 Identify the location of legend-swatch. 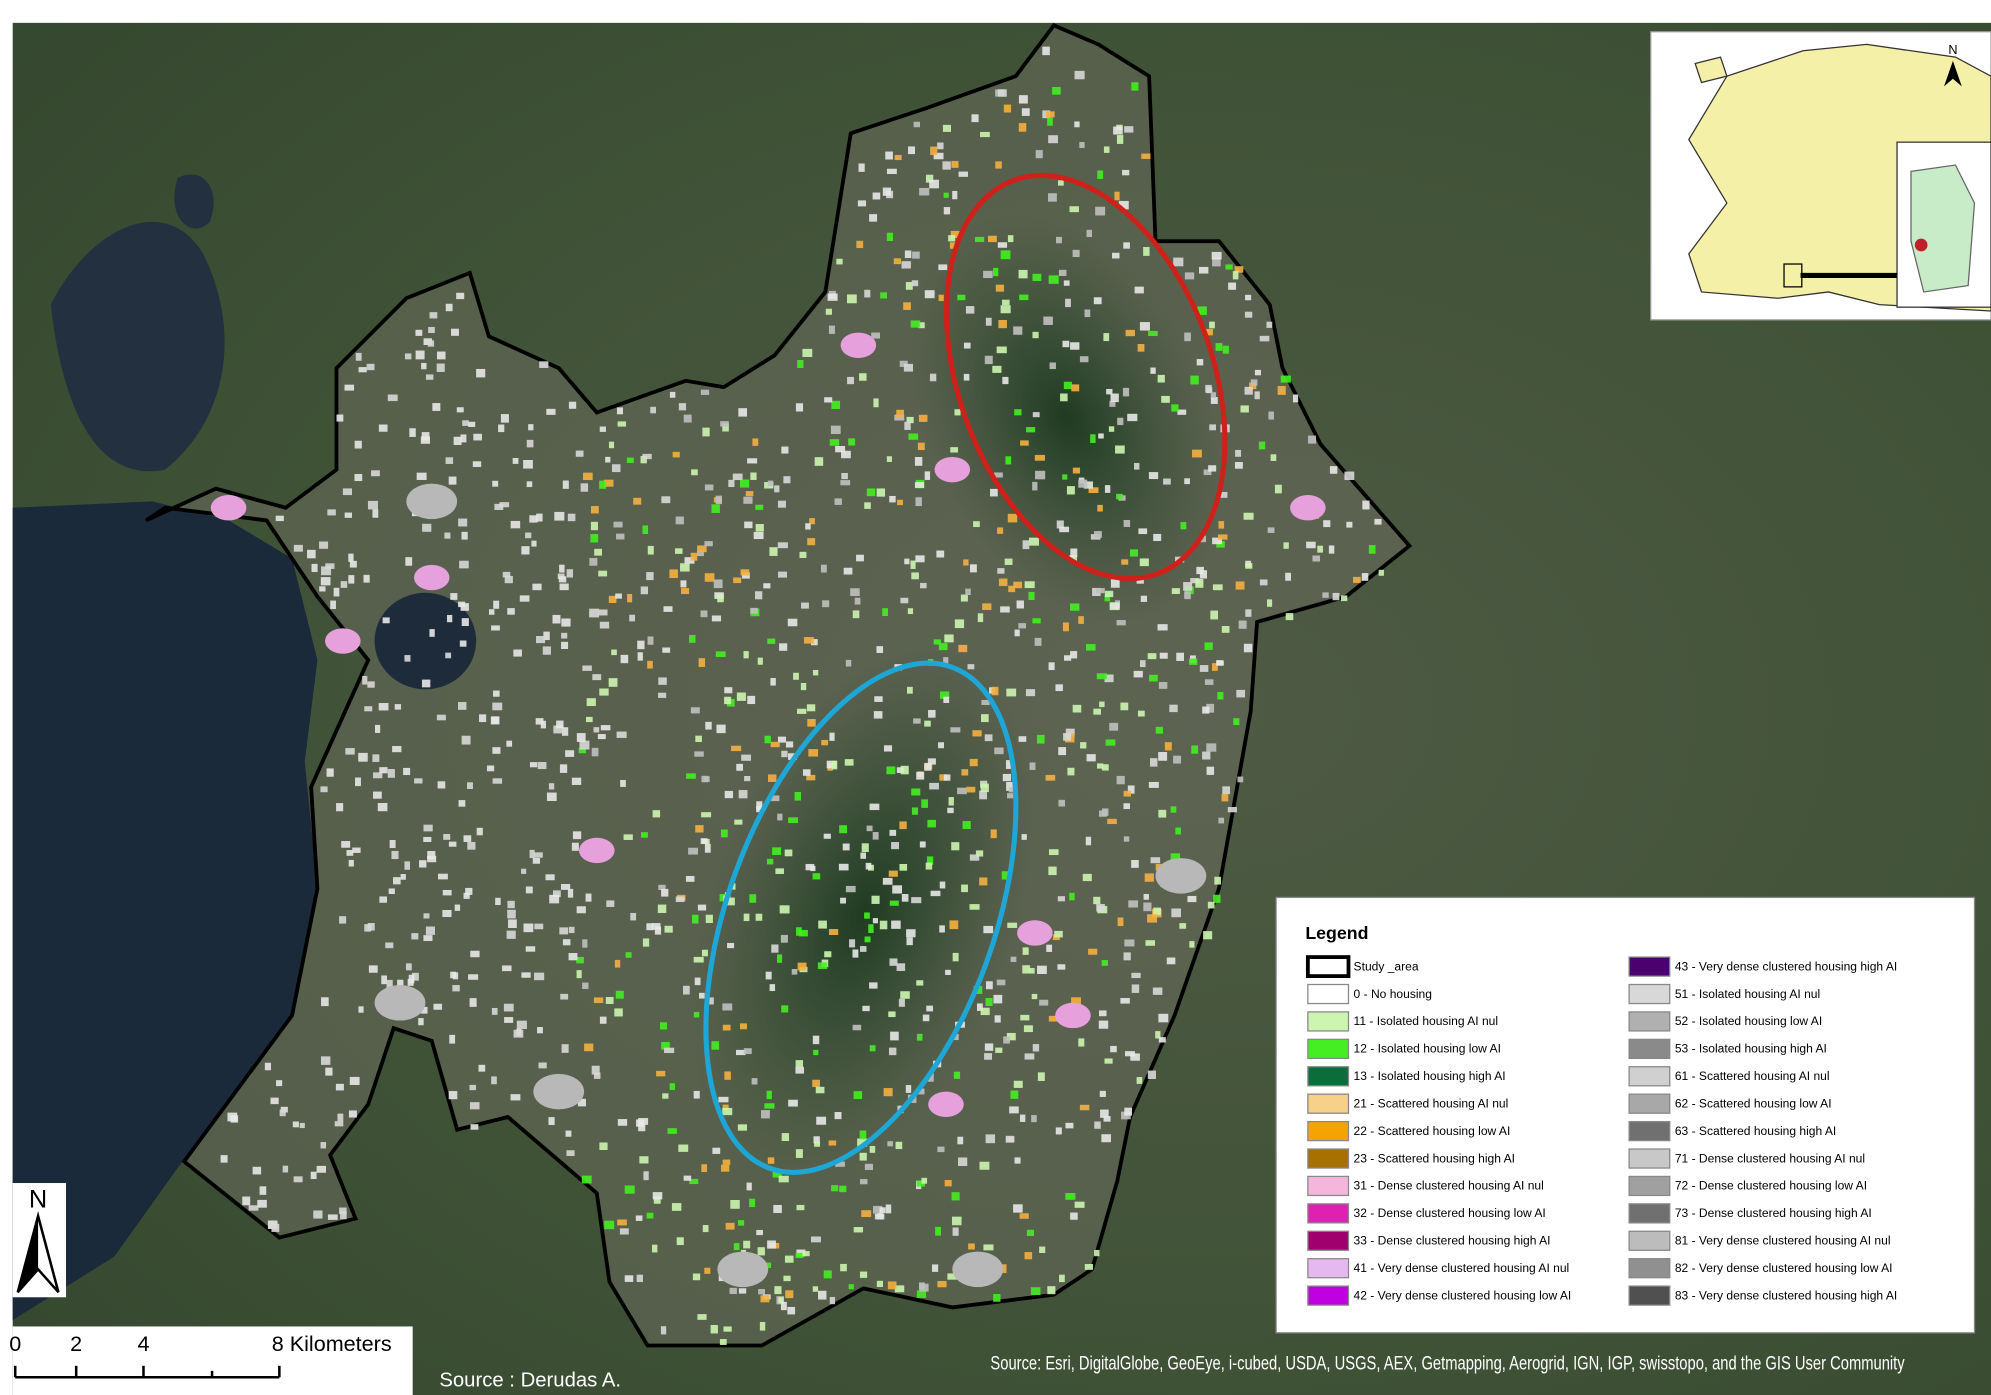
(1649, 966).